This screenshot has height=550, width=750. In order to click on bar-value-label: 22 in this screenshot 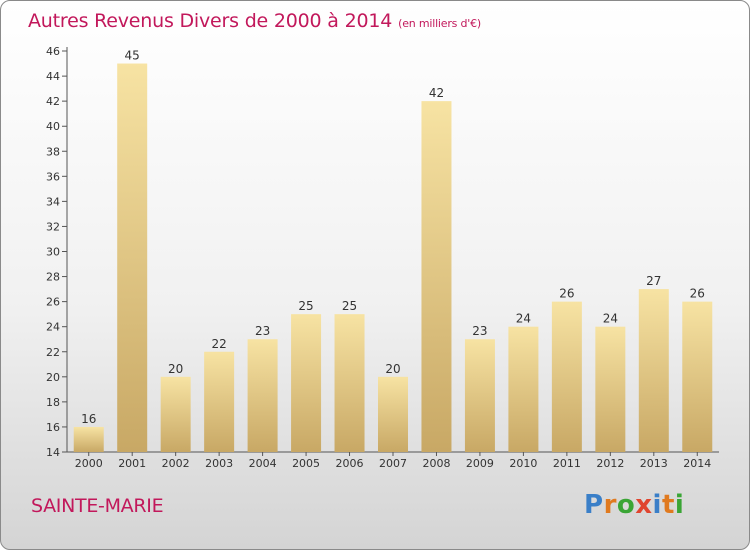, I will do `click(218, 344)`.